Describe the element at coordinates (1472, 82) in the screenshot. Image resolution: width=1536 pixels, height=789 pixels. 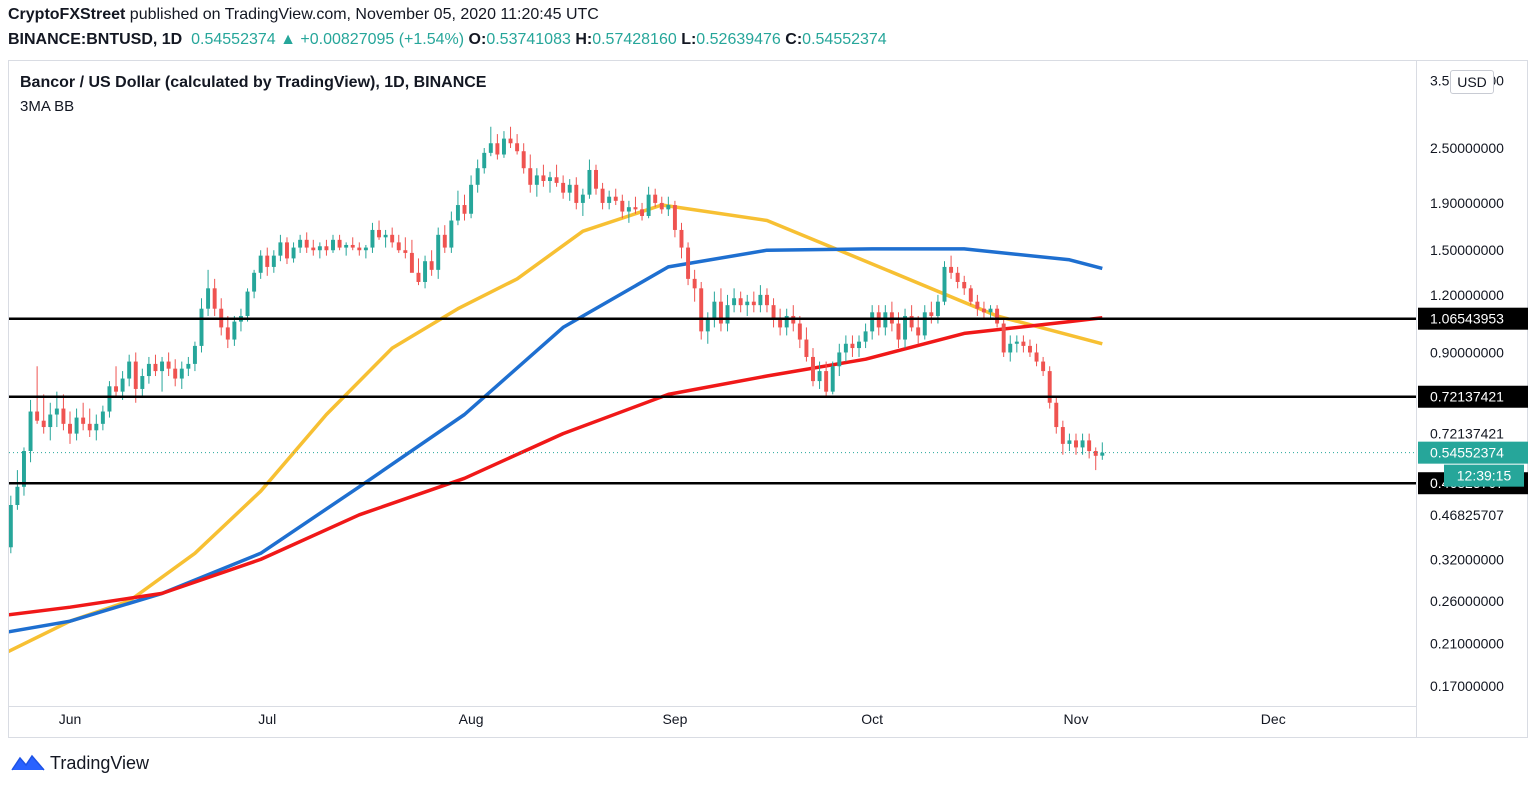
I see `currency-button: USD` at that location.